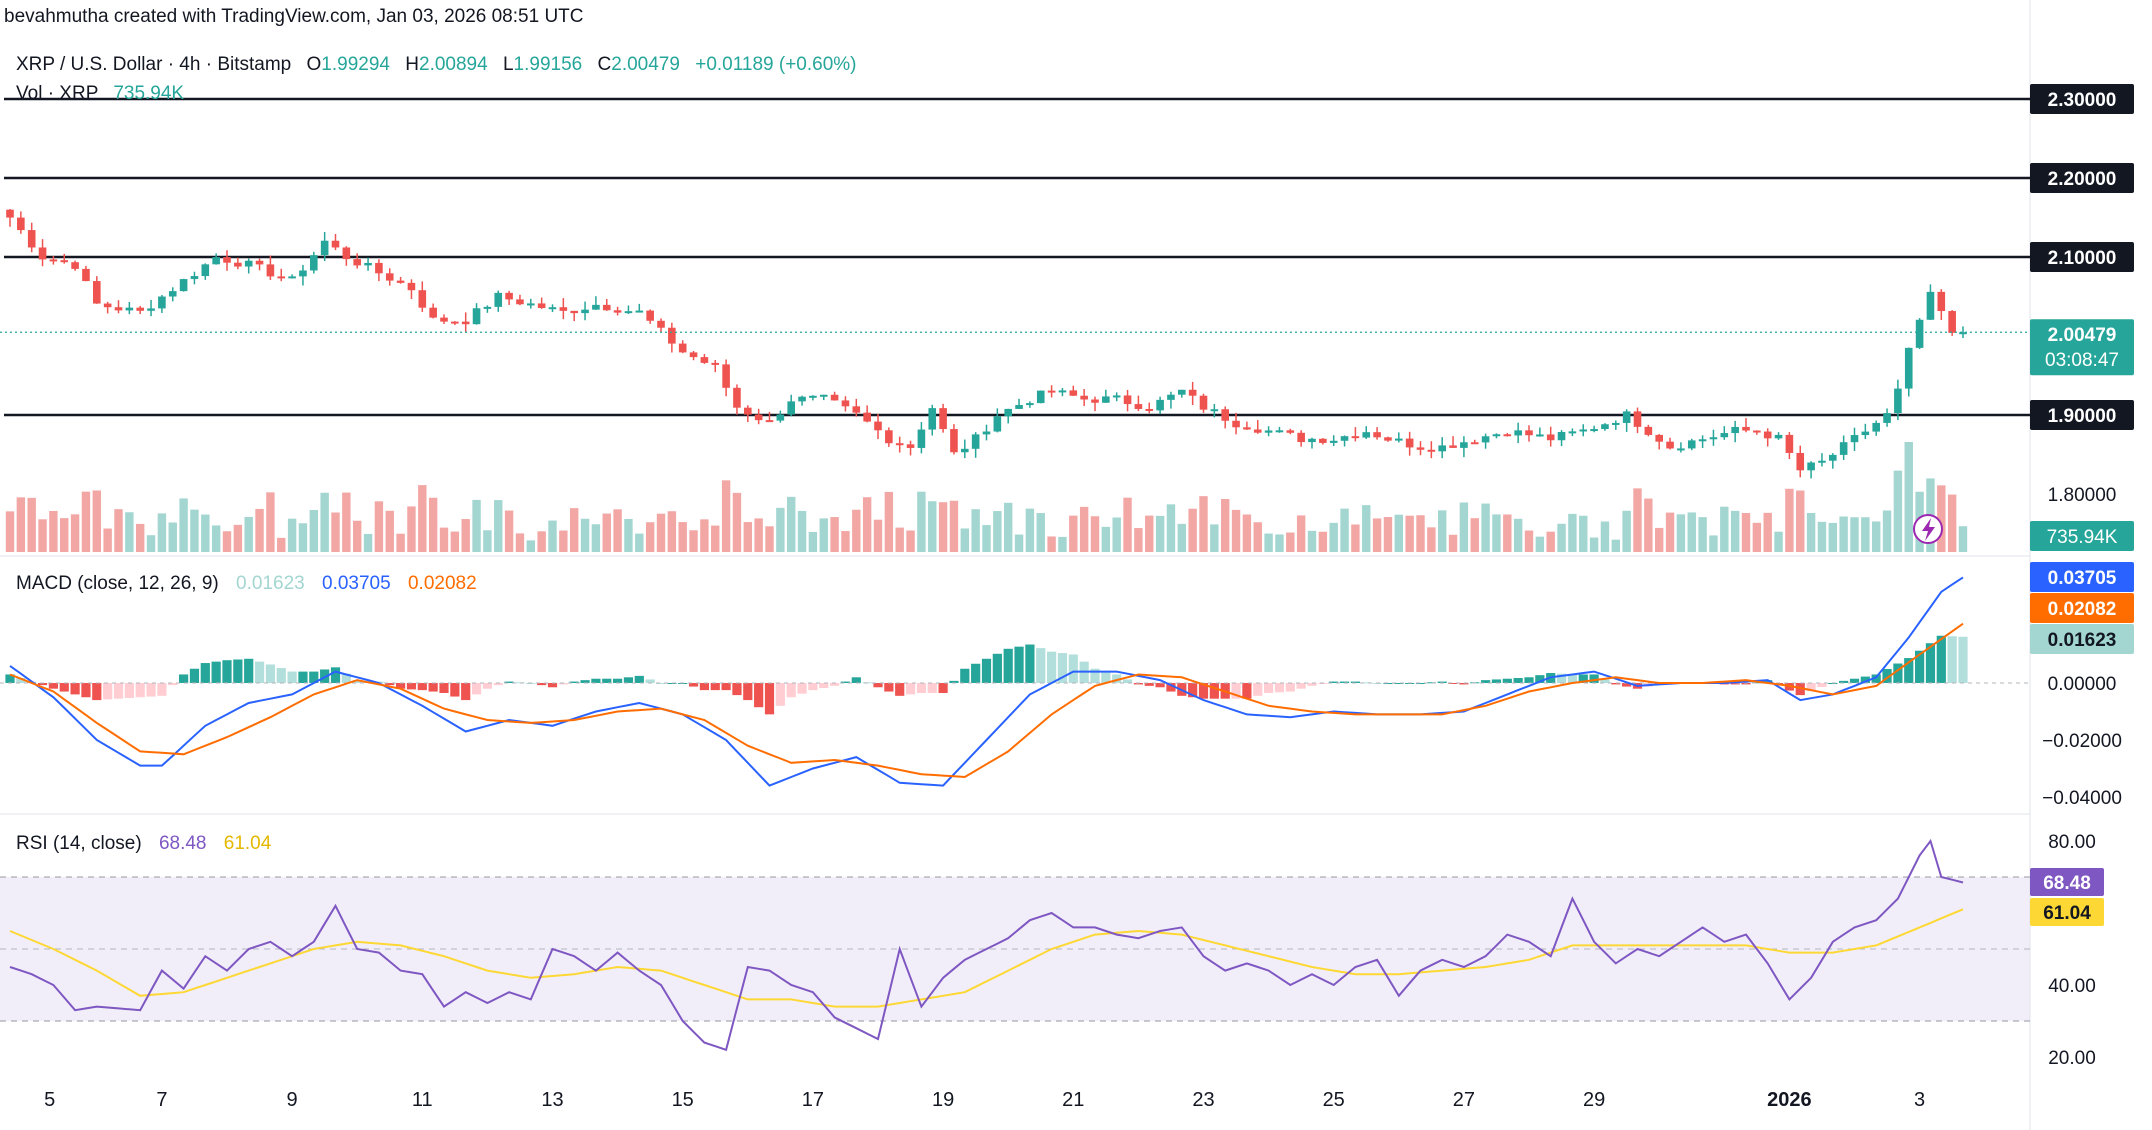  I want to click on time-tick-label: 21, so click(1073, 1100).